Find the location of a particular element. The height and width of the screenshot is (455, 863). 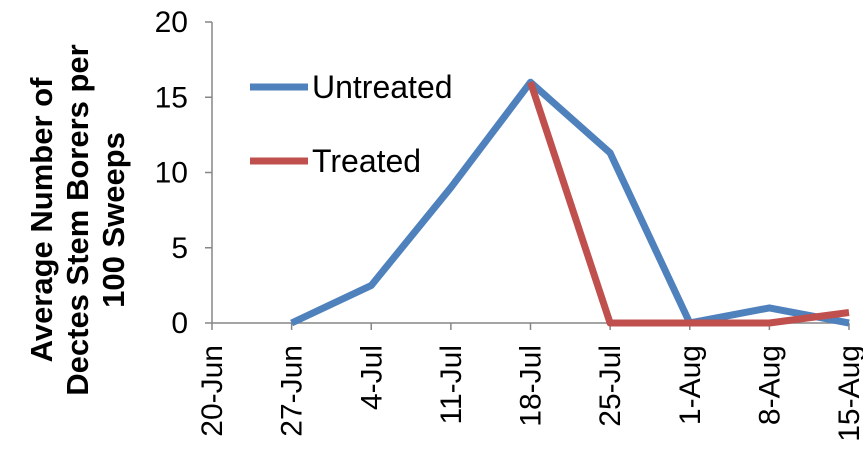

y-tick-label: 0 is located at coordinates (179, 323).